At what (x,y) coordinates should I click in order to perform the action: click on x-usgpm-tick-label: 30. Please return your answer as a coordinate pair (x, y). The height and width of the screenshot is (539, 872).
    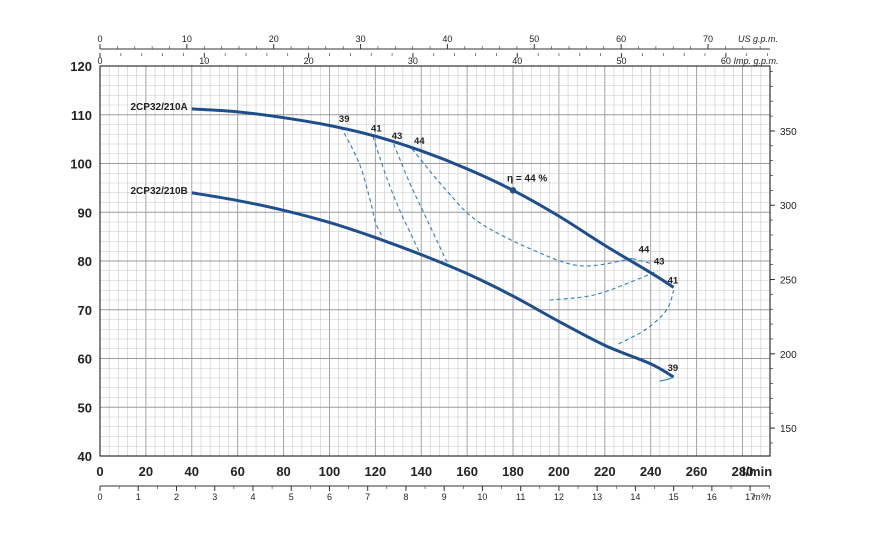
    Looking at the image, I should click on (361, 39).